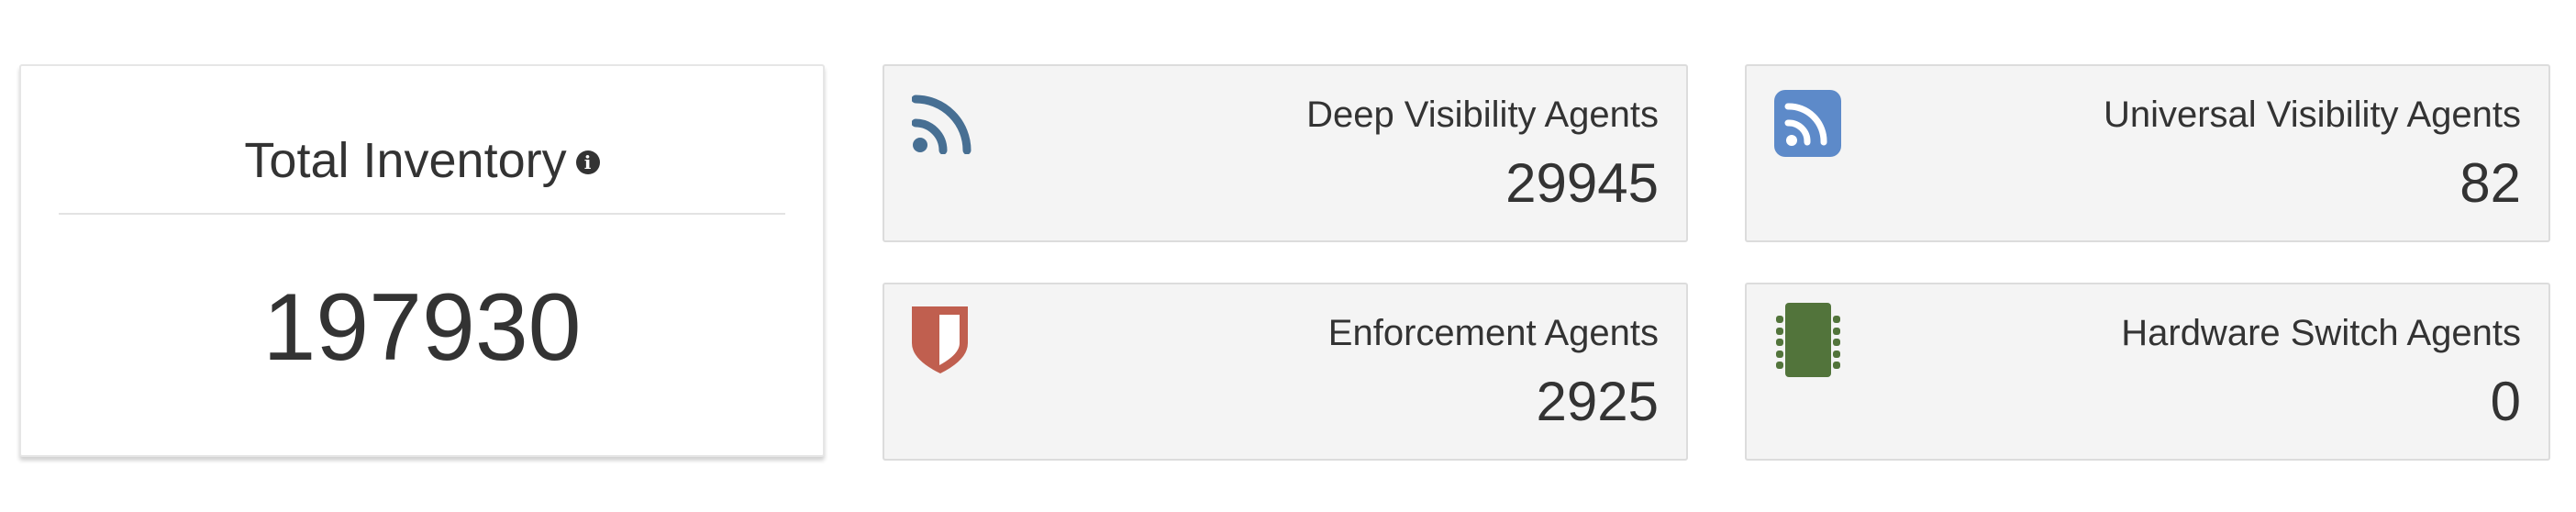 This screenshot has height=512, width=2576. Describe the element at coordinates (587, 162) in the screenshot. I see `info-circle-icon: i` at that location.